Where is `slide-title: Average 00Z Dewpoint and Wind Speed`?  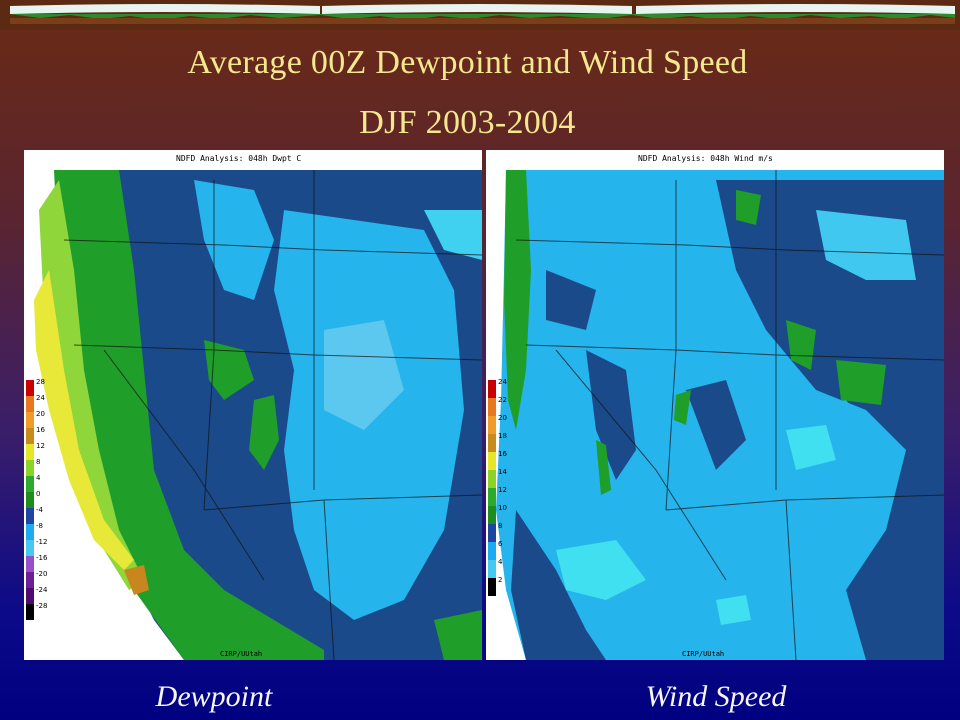 slide-title: Average 00Z Dewpoint and Wind Speed is located at coordinates (467, 62).